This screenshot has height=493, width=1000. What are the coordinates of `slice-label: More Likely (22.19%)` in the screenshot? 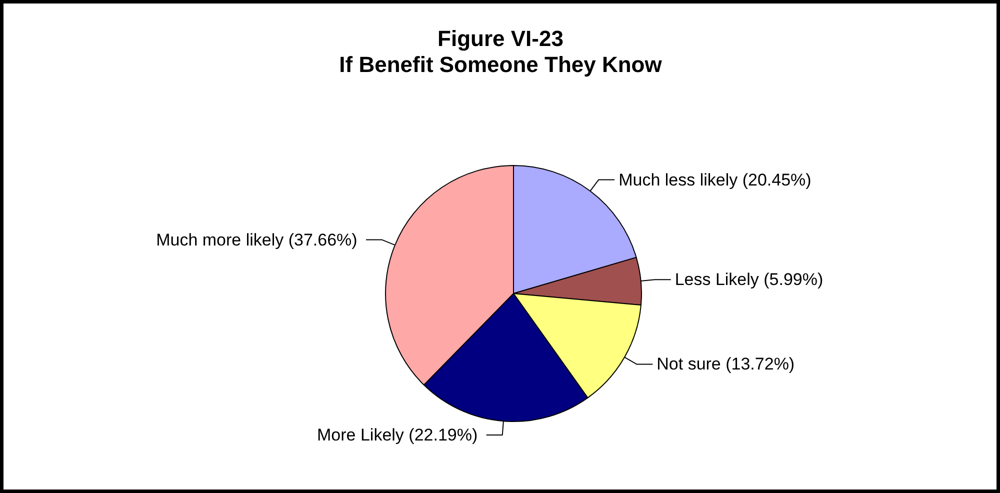 It's located at (397, 435).